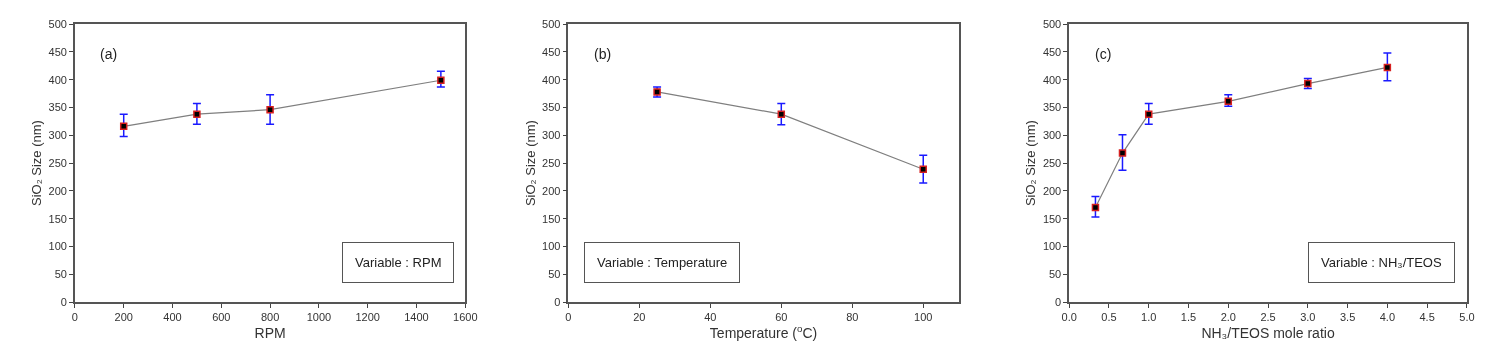 The height and width of the screenshot is (363, 1509). What do you see at coordinates (416, 317) in the screenshot?
I see `x-tick-label: 1400` at bounding box center [416, 317].